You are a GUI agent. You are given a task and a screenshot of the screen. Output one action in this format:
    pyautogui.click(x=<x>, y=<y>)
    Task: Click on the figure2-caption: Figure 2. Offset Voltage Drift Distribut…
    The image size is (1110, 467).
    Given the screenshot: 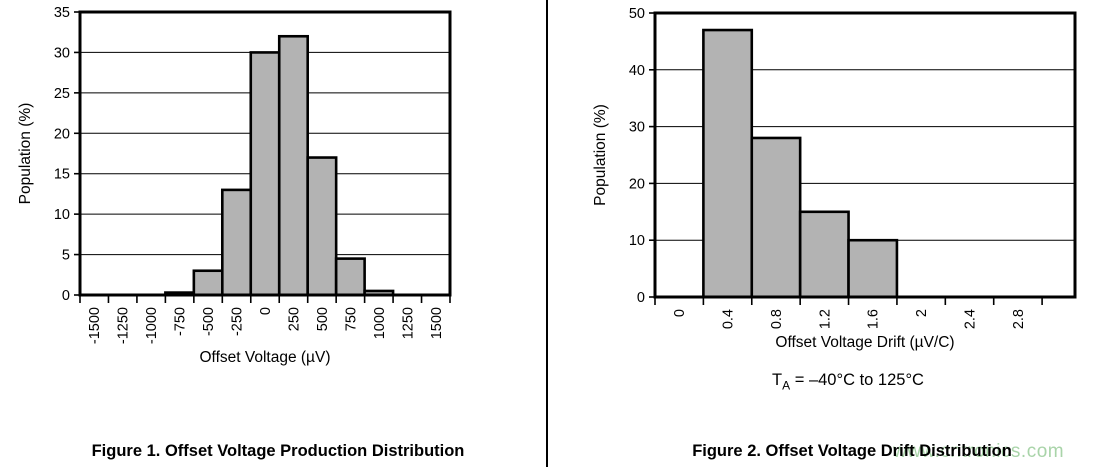 What is the action you would take?
    pyautogui.click(x=852, y=451)
    